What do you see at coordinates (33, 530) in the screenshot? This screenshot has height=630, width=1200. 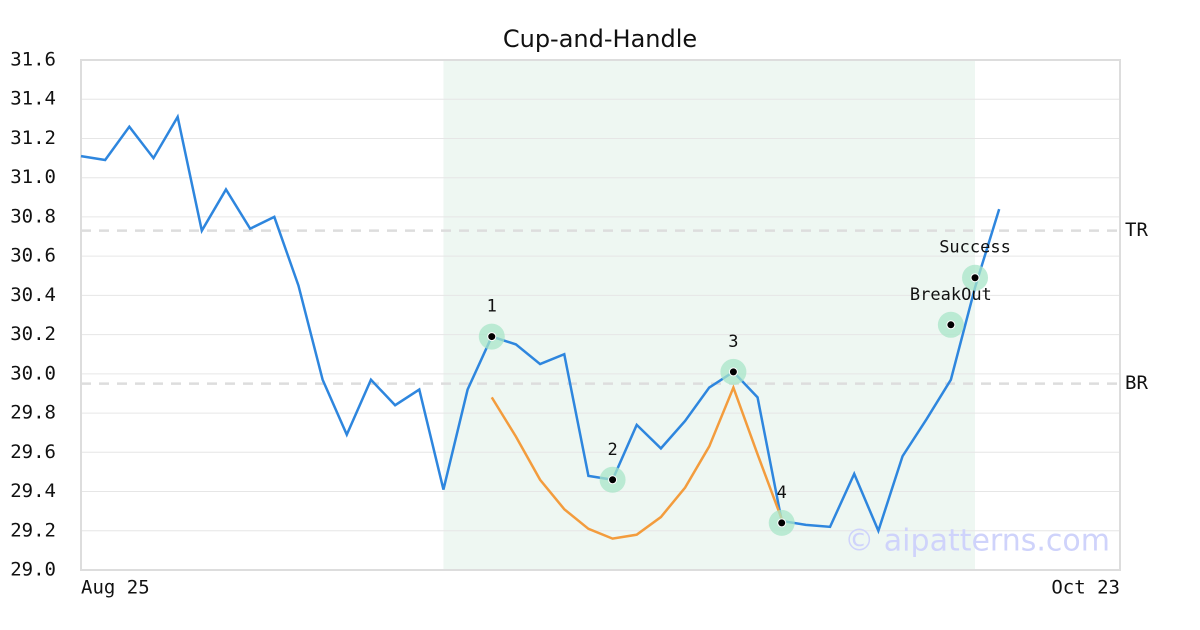 I see `y-tick-label: 29.2` at bounding box center [33, 530].